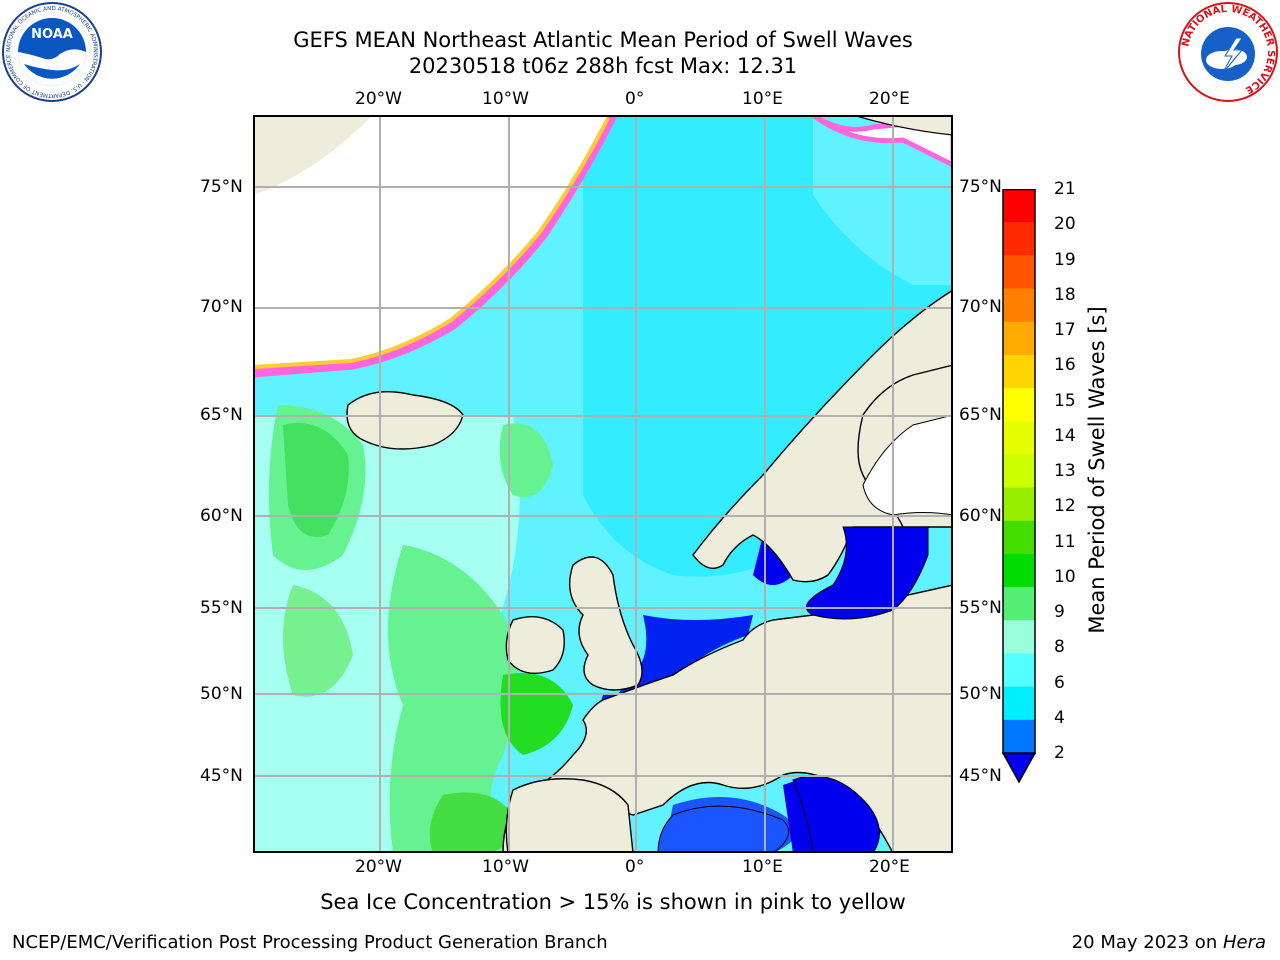 The width and height of the screenshot is (1280, 960). Describe the element at coordinates (569, 815) in the screenshot. I see `iberia-land` at that location.